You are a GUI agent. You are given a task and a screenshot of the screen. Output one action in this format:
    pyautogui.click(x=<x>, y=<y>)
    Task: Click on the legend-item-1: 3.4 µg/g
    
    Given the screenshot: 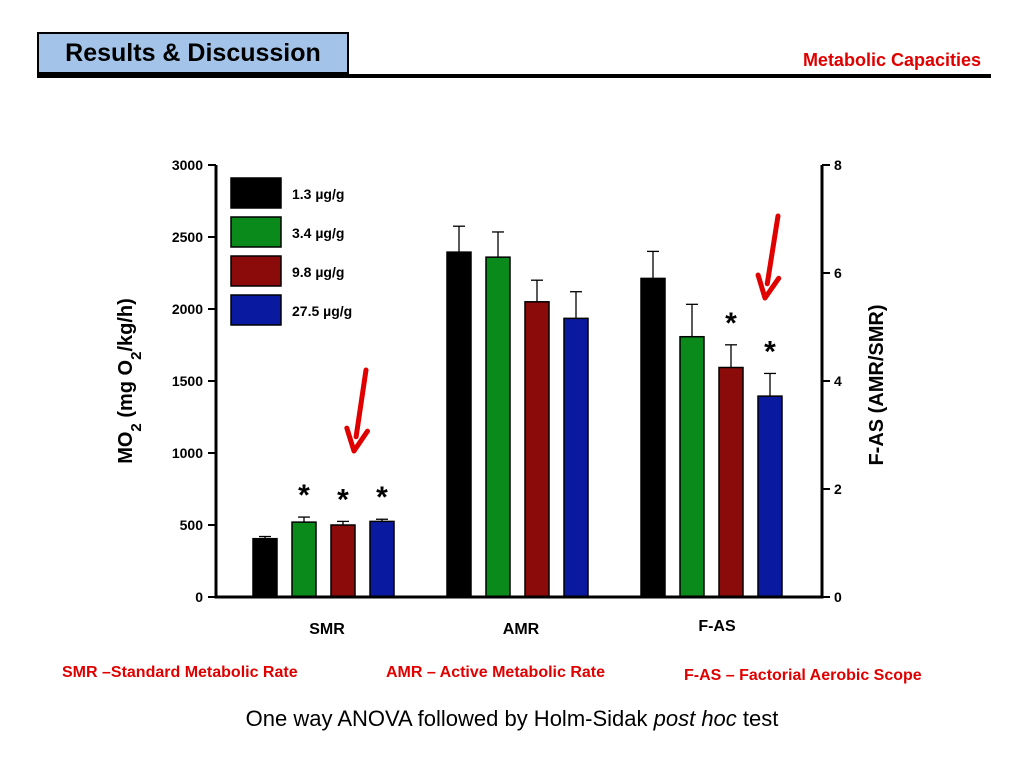 What is the action you would take?
    pyautogui.click(x=287, y=232)
    